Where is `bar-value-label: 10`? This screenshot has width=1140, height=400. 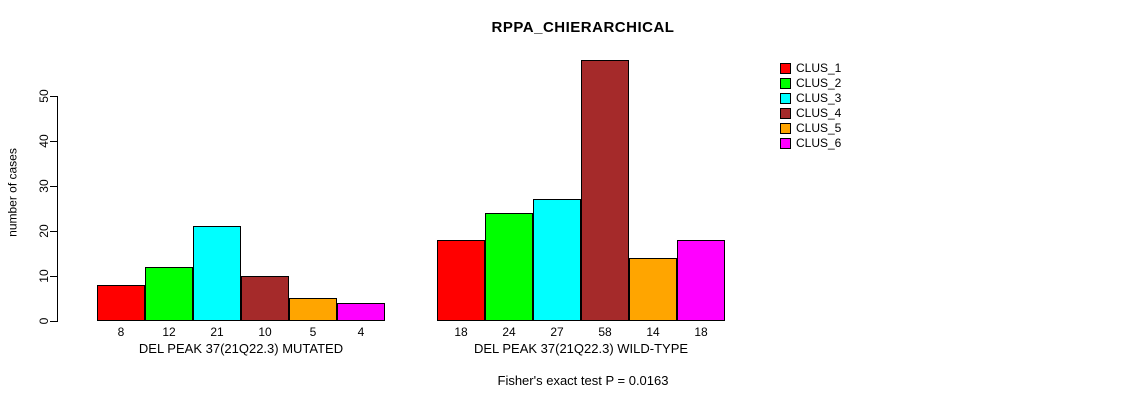 bar-value-label: 10 is located at coordinates (265, 332).